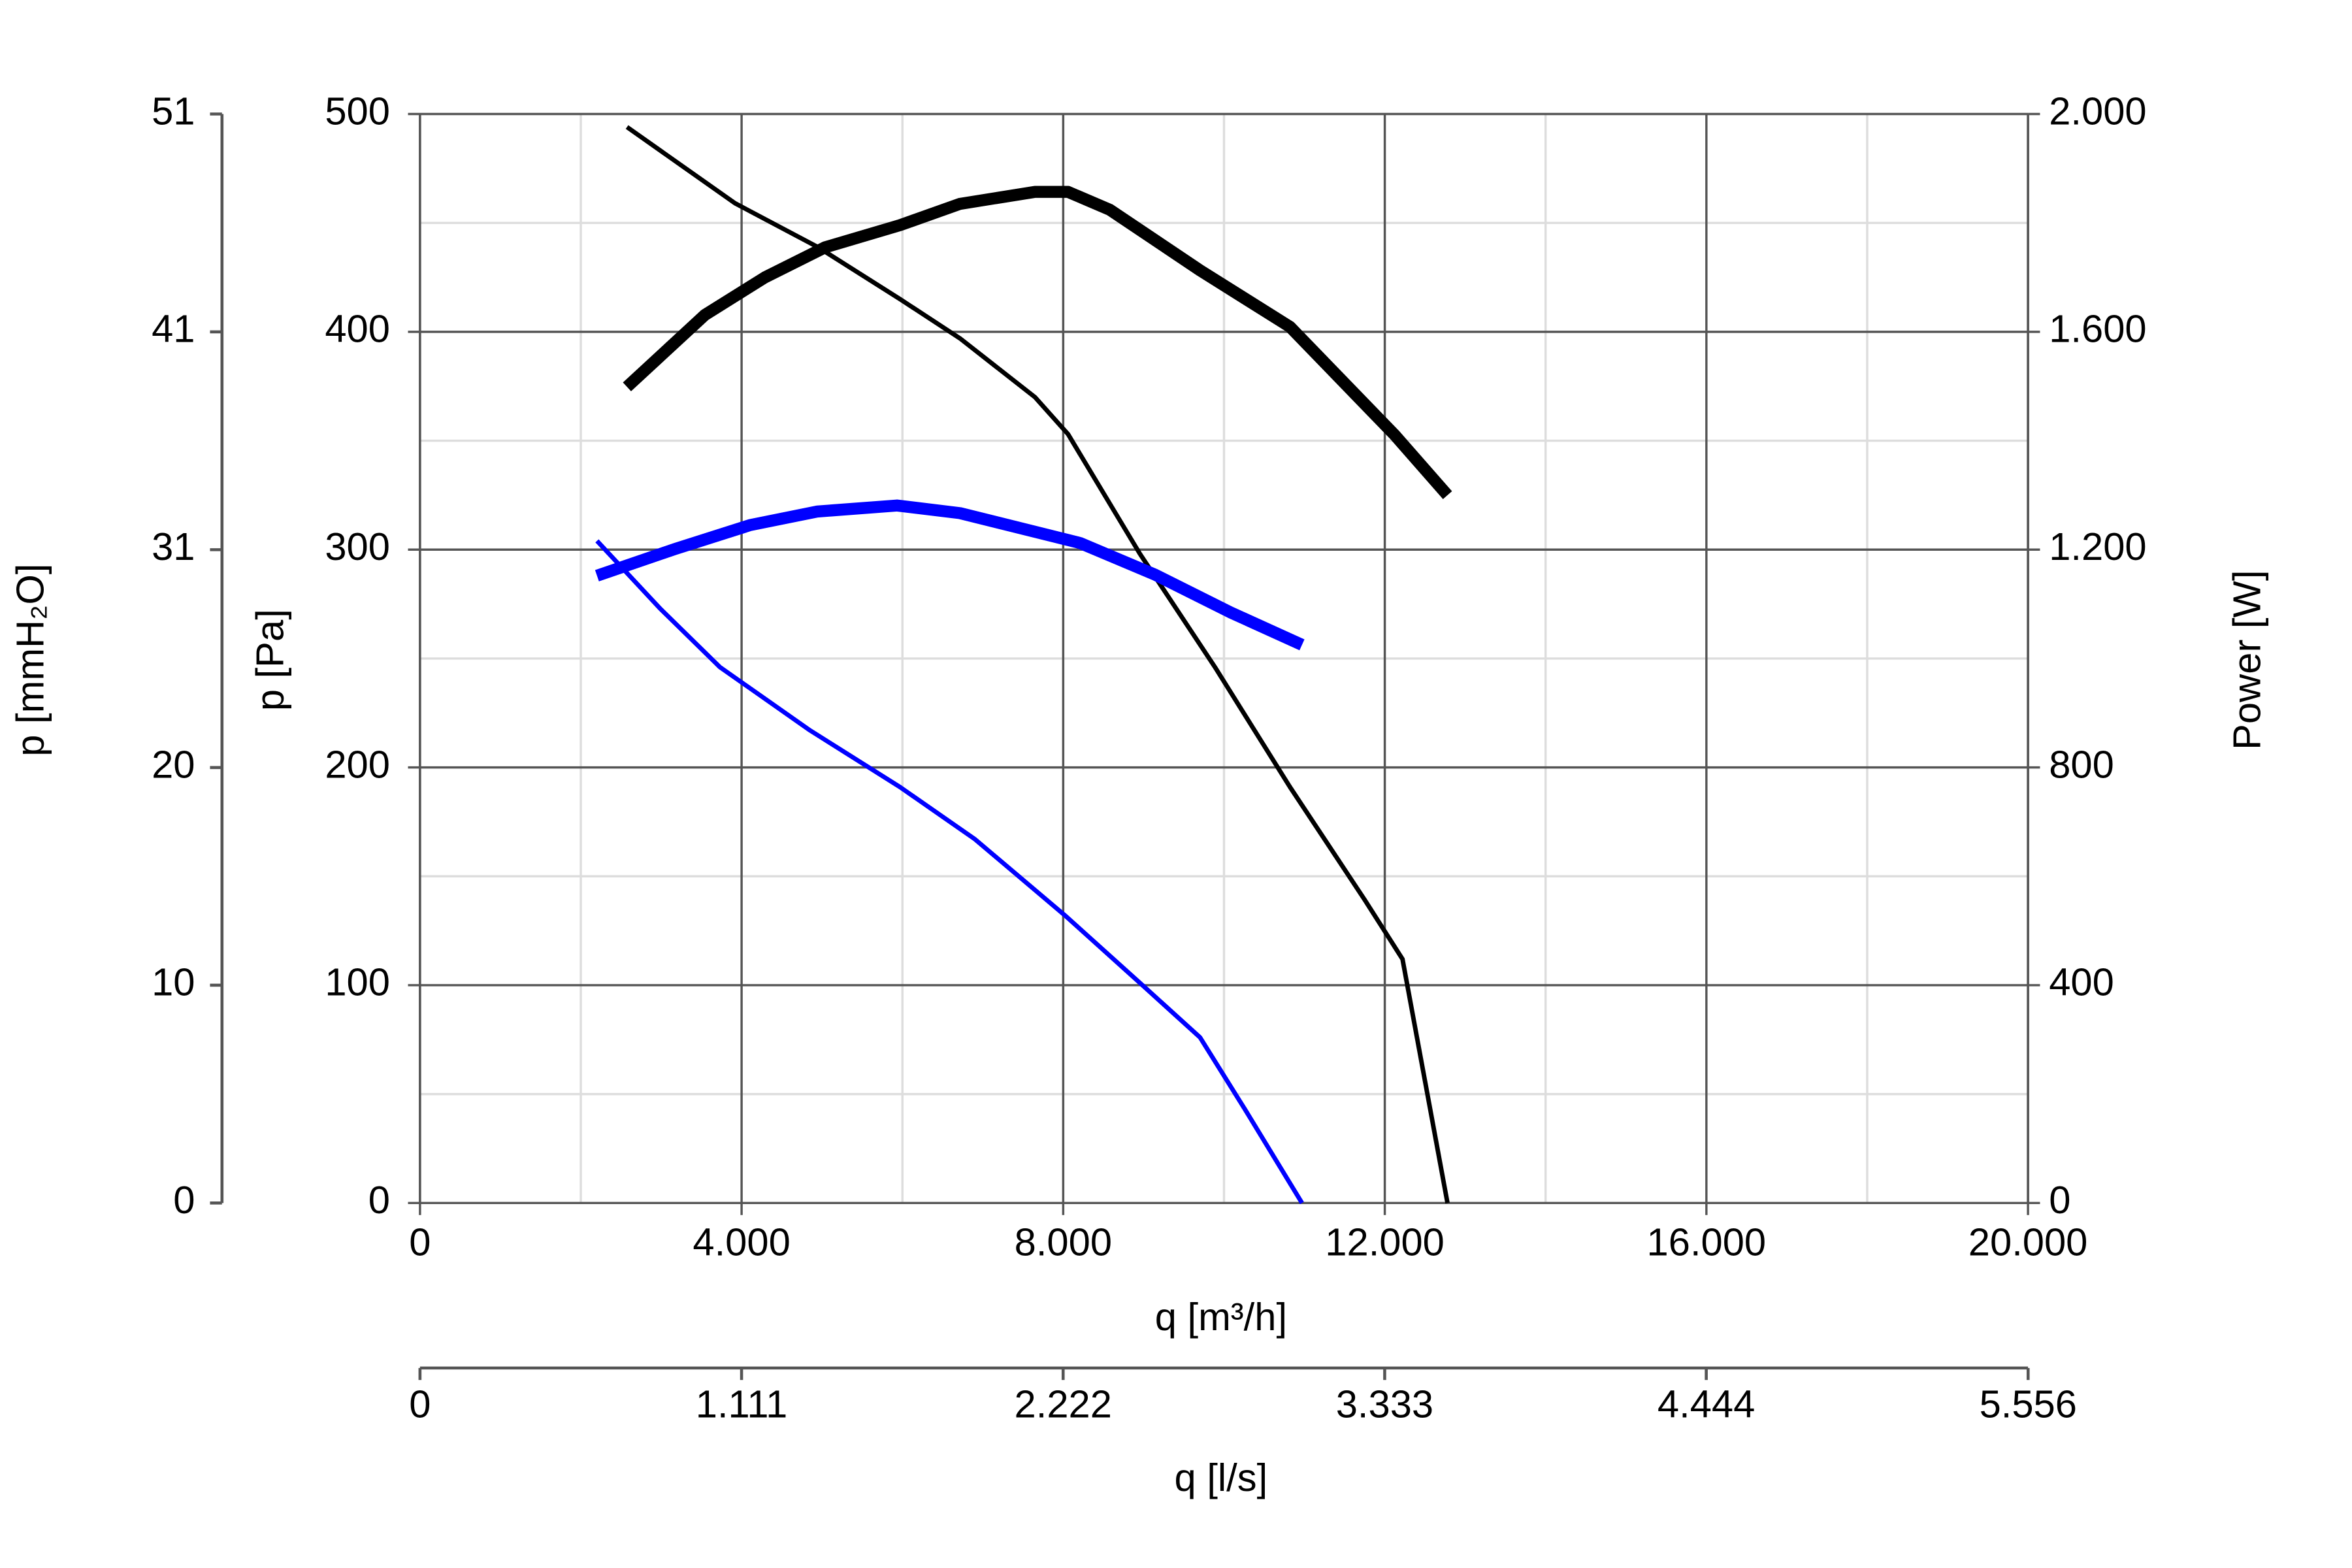  I want to click on x-tick-label: 16.000, so click(1707, 1242).